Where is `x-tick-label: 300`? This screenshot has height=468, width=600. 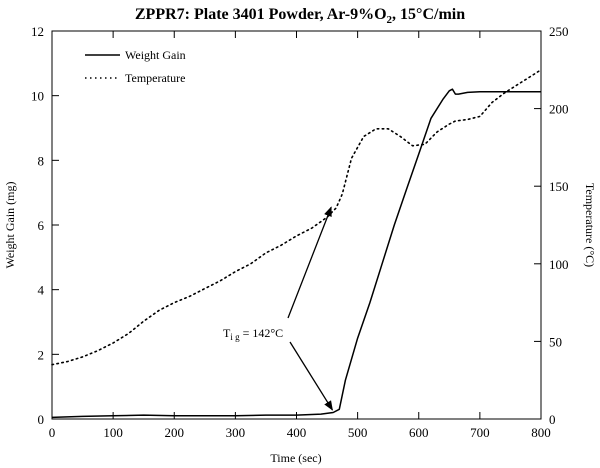
x-tick-label: 300 is located at coordinates (236, 432).